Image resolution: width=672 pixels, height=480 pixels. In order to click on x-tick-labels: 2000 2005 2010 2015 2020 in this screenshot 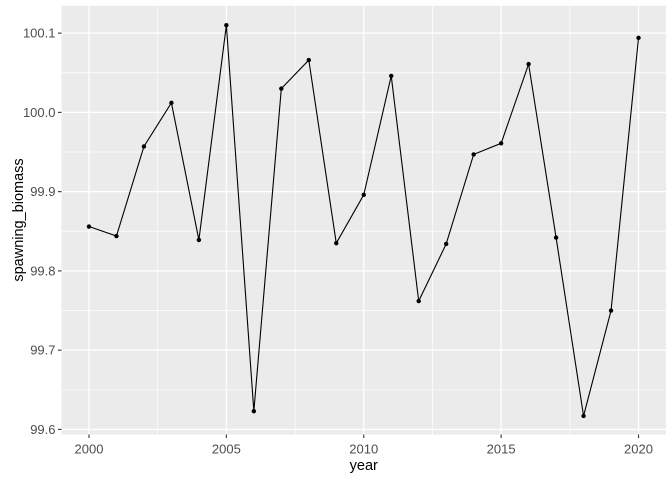, I will do `click(364, 449)`.